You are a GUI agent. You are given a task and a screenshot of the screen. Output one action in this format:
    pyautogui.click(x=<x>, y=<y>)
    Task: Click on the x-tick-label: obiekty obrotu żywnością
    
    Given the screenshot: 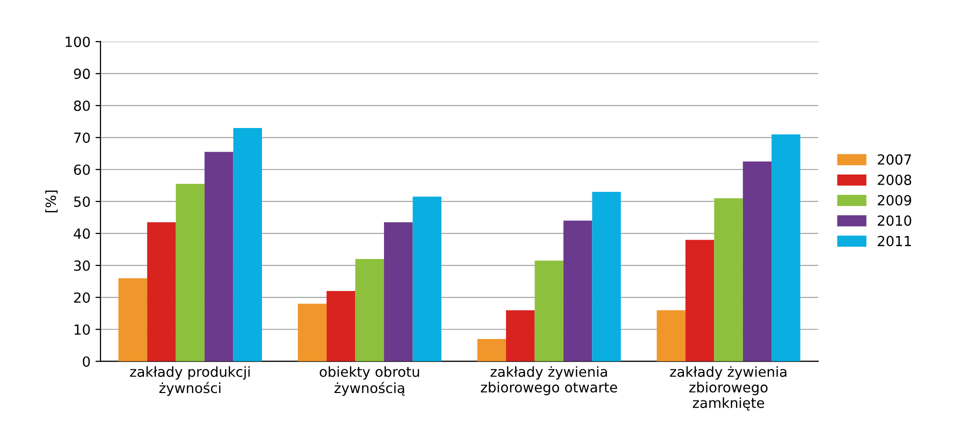 What is the action you would take?
    pyautogui.click(x=370, y=381)
    